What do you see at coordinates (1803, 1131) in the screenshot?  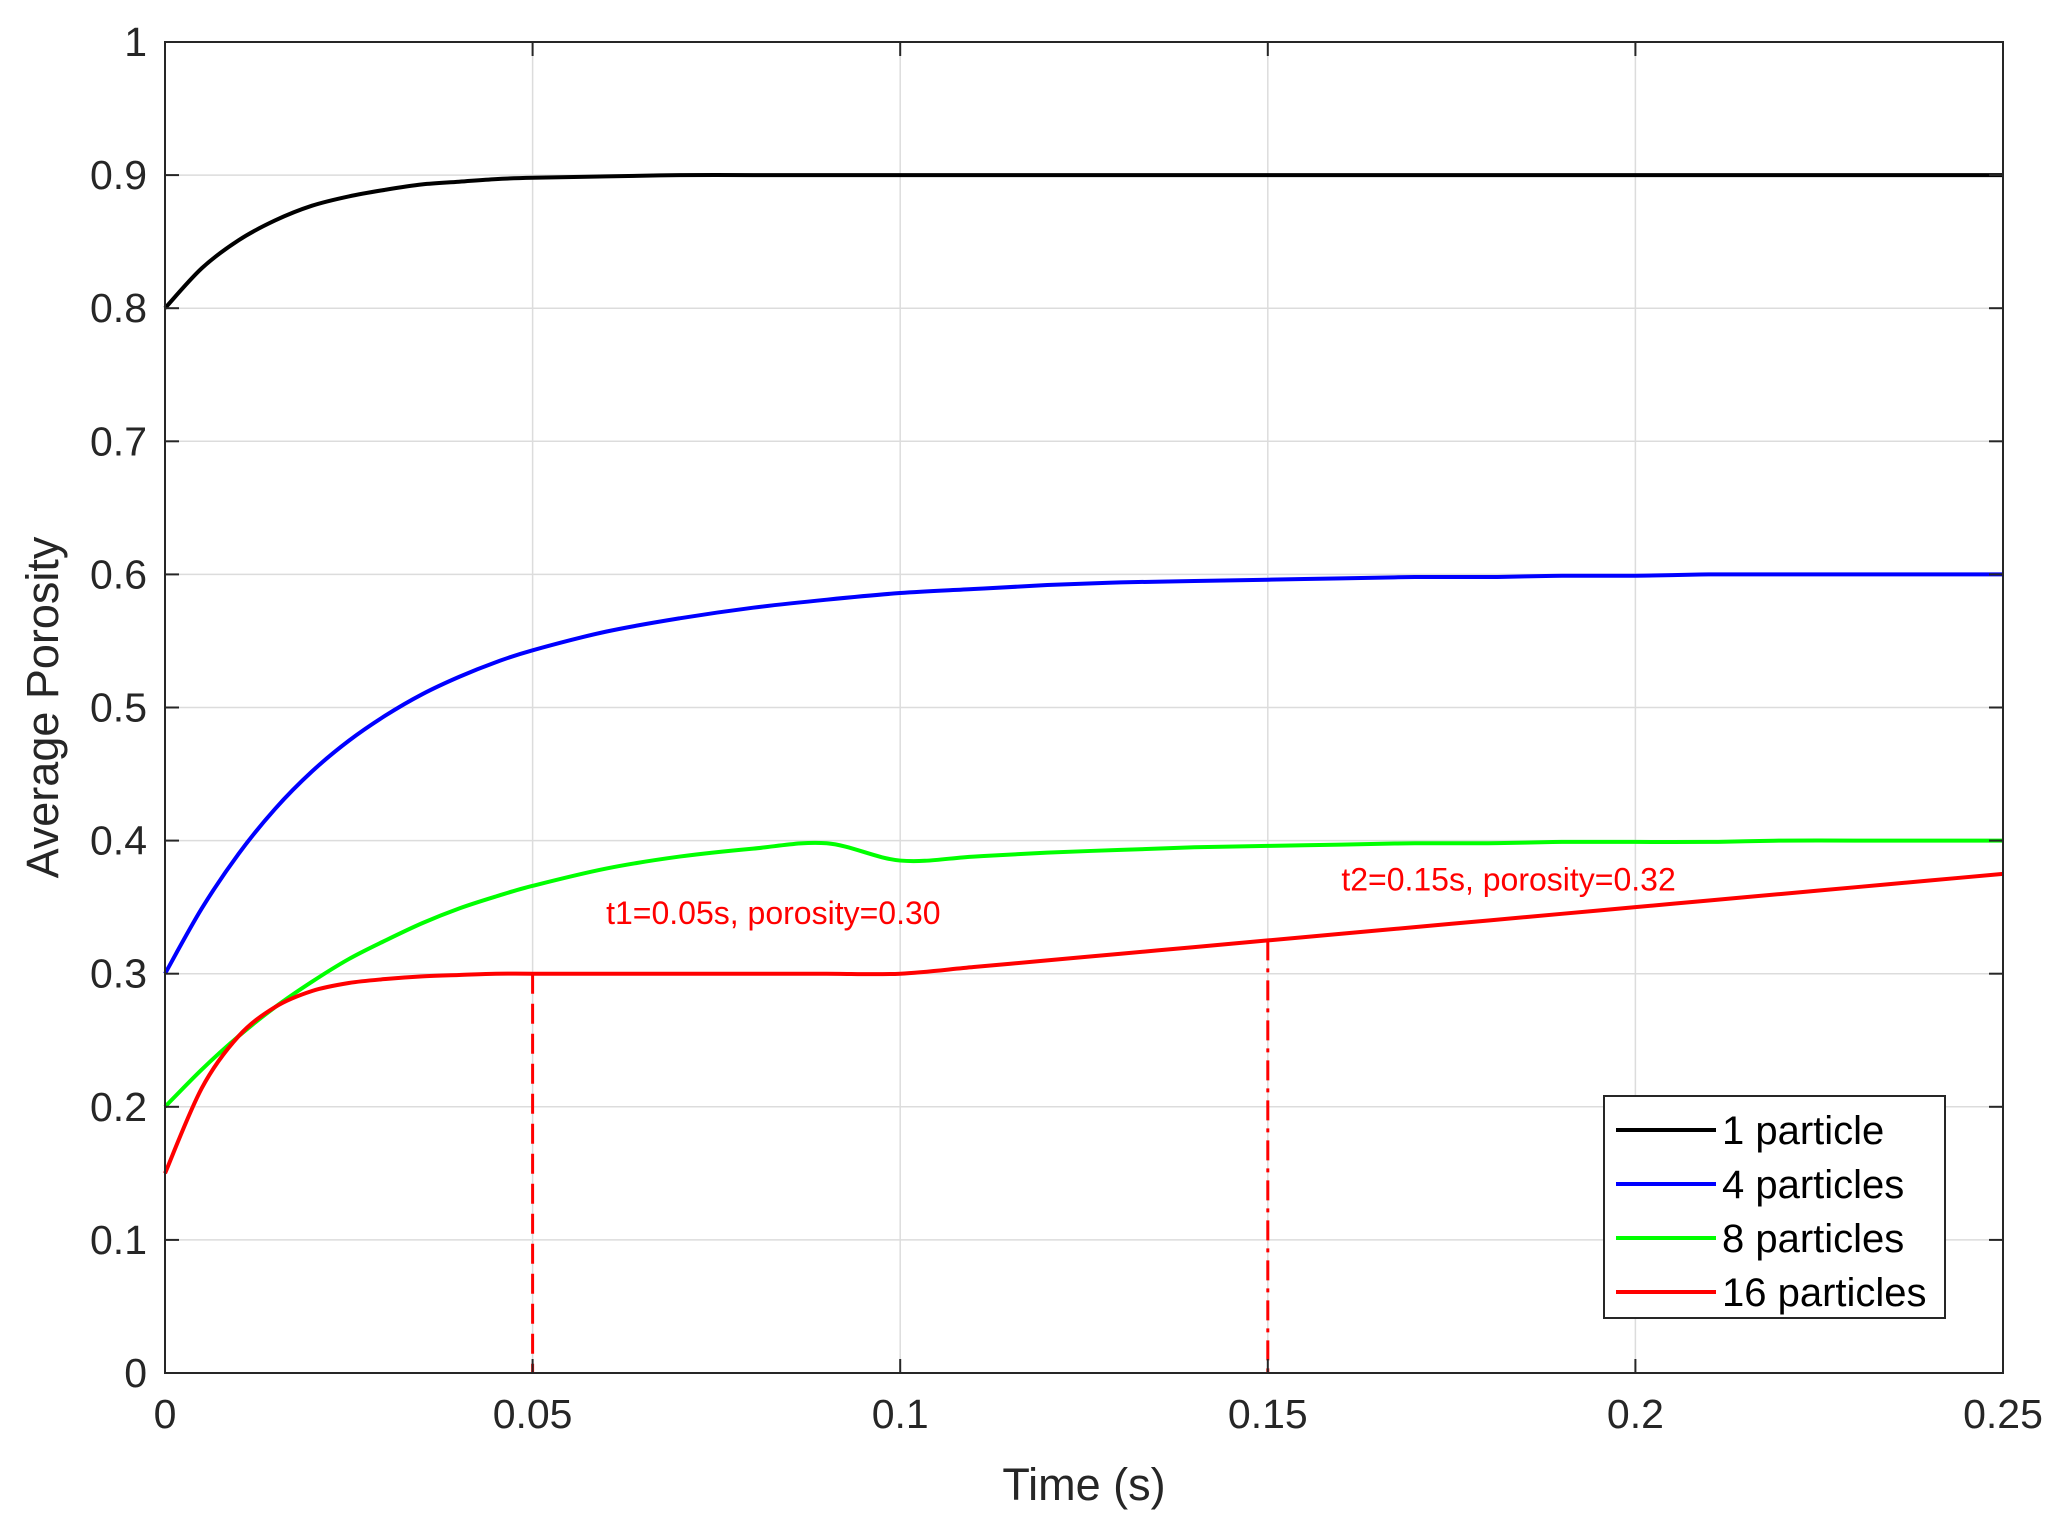 I see `legend-label-0: 1 particle` at bounding box center [1803, 1131].